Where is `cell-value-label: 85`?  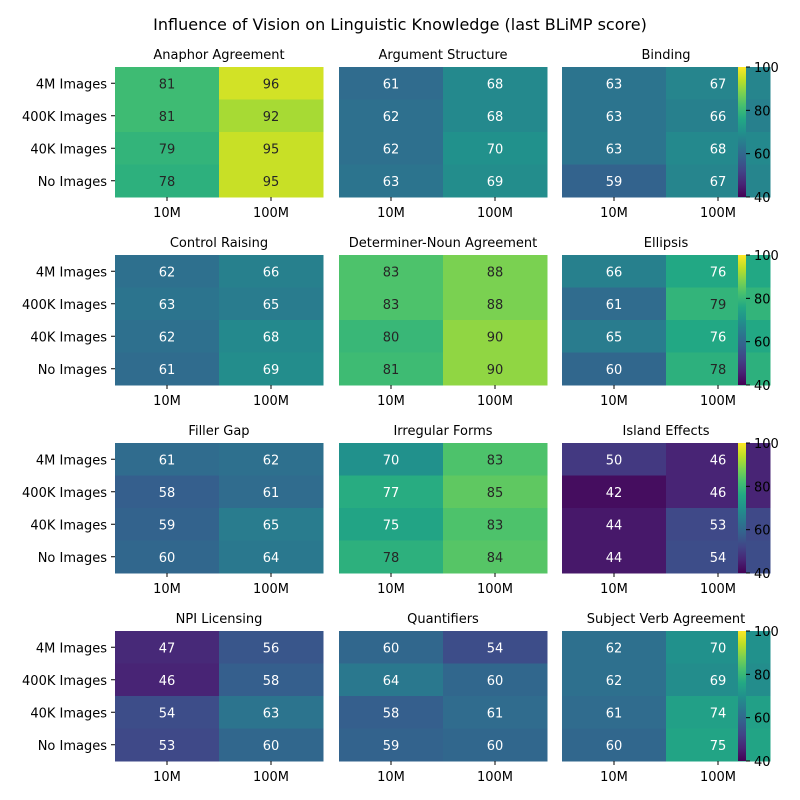 cell-value-label: 85 is located at coordinates (495, 493).